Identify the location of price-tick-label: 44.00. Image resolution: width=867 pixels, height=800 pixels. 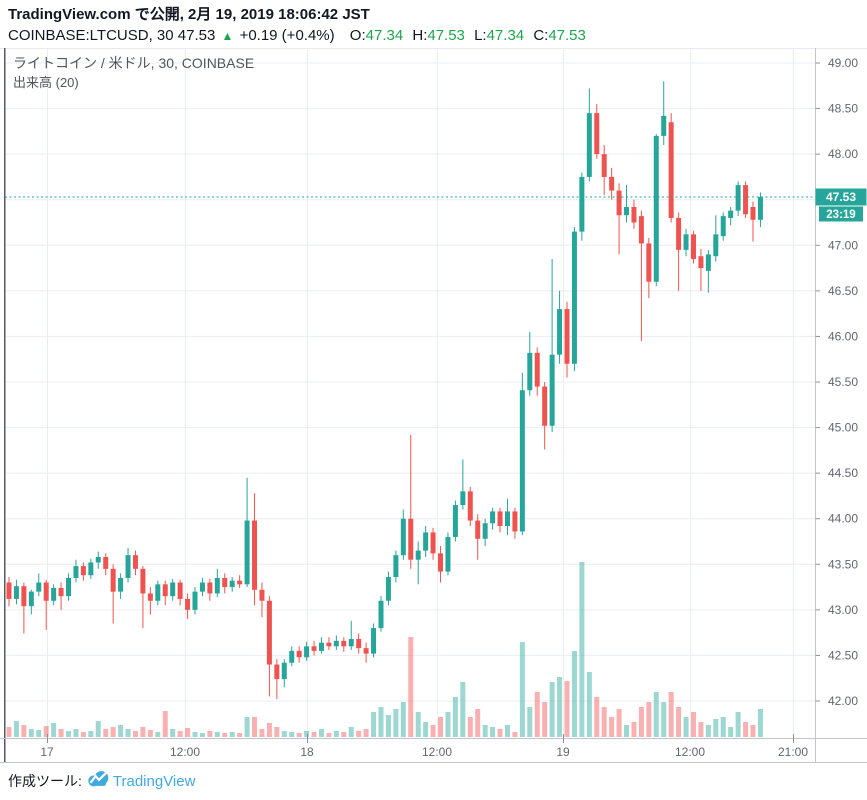
(843, 519).